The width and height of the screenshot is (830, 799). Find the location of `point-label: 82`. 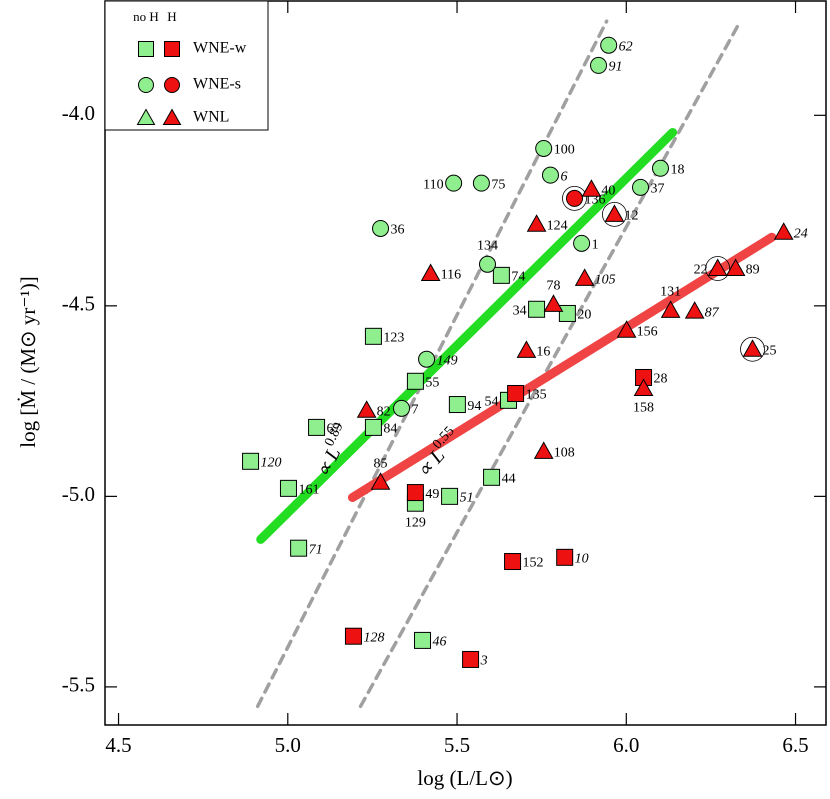

point-label: 82 is located at coordinates (384, 411).